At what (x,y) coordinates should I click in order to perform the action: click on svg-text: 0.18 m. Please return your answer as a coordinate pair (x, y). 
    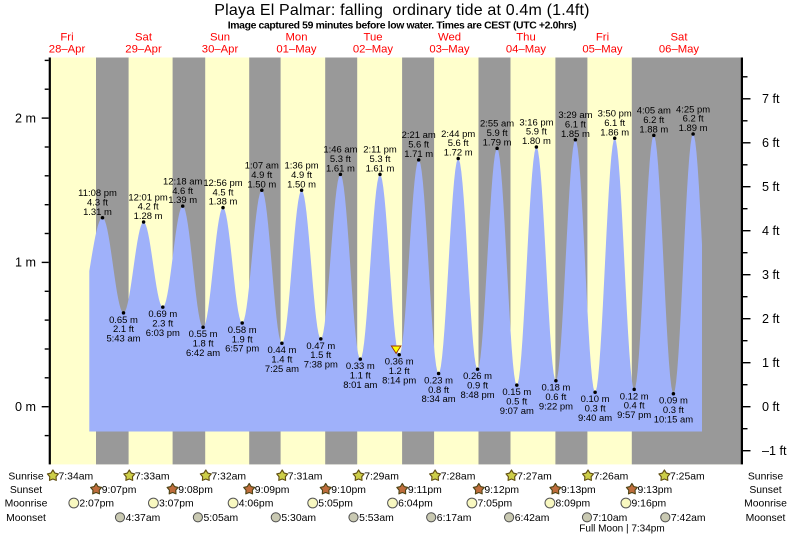
    Looking at the image, I should click on (555, 388).